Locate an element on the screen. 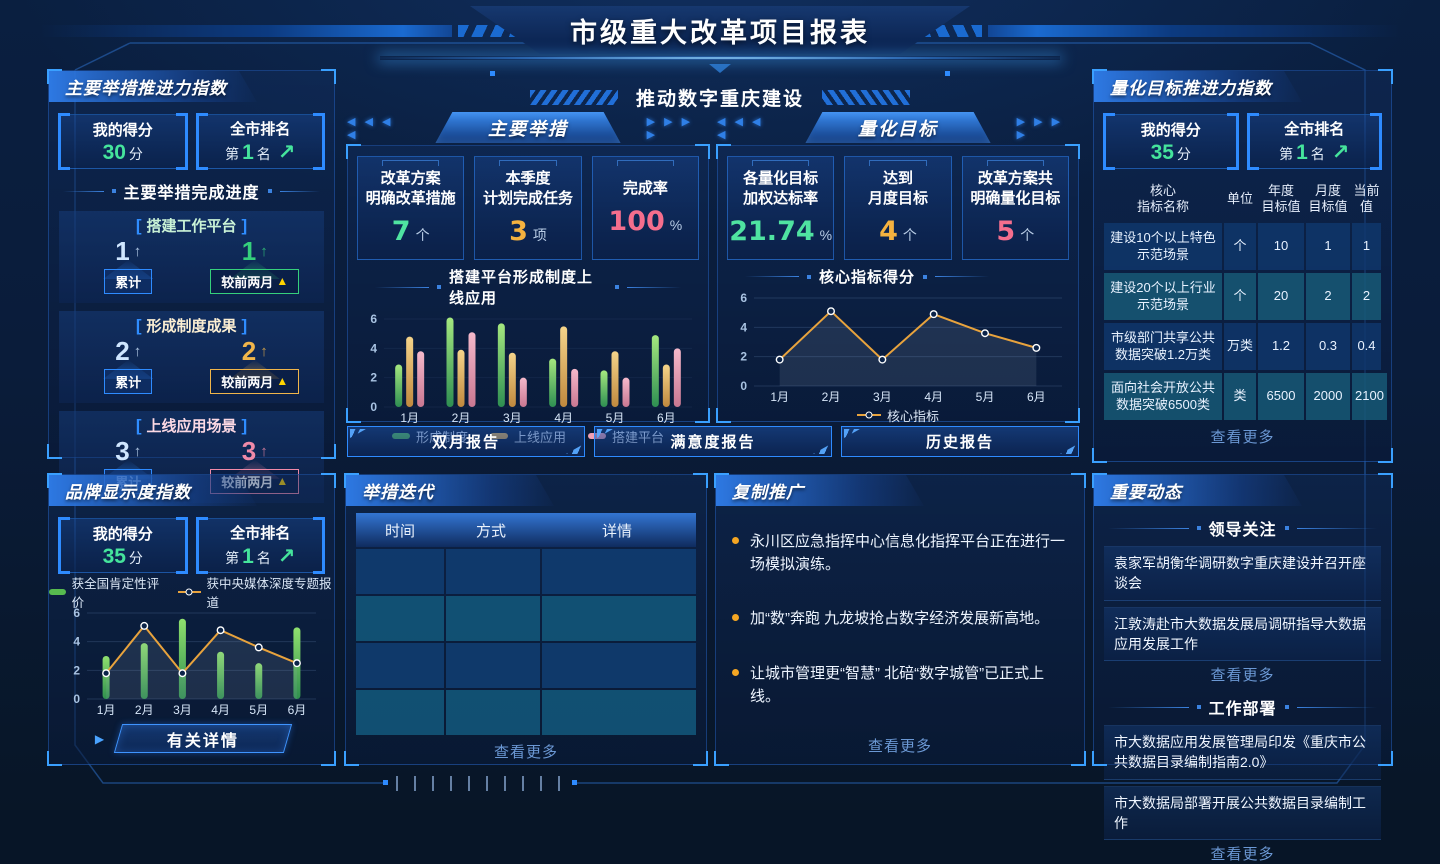 The image size is (1440, 864). header-bar-left is located at coordinates (283, 31).